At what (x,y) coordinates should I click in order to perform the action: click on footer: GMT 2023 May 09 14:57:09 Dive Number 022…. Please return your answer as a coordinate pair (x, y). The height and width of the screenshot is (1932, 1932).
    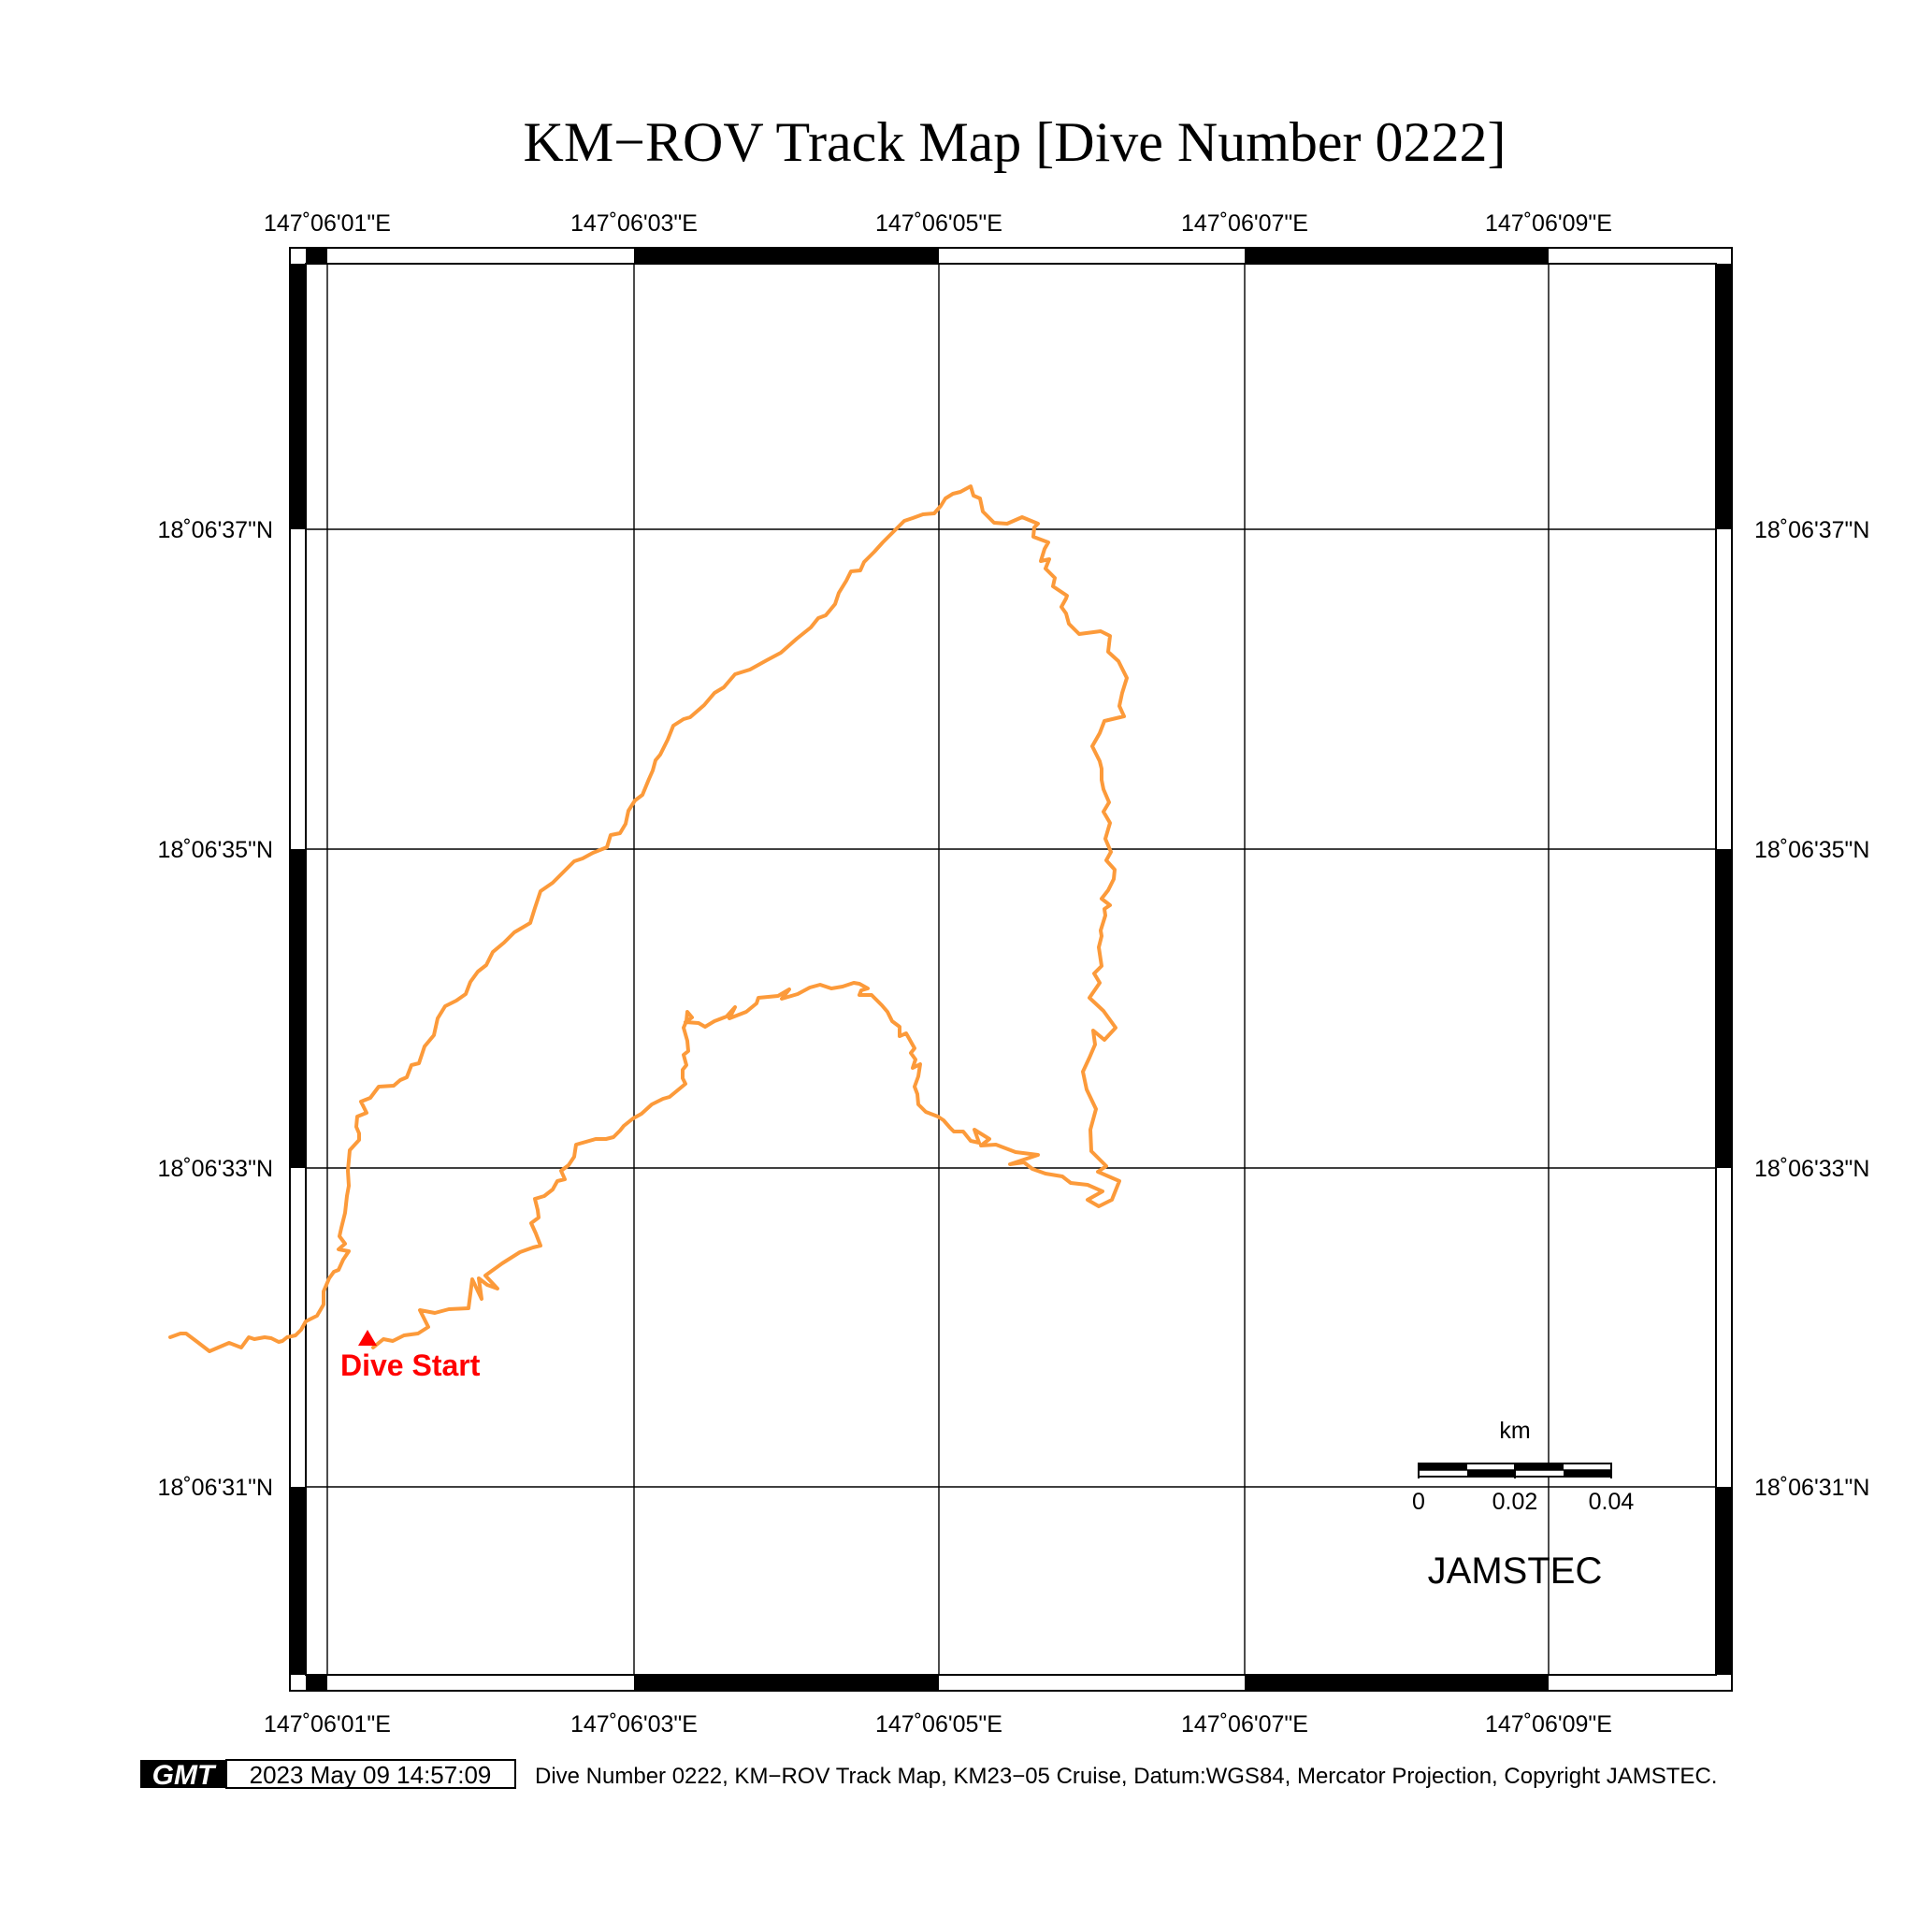
    Looking at the image, I should click on (928, 1775).